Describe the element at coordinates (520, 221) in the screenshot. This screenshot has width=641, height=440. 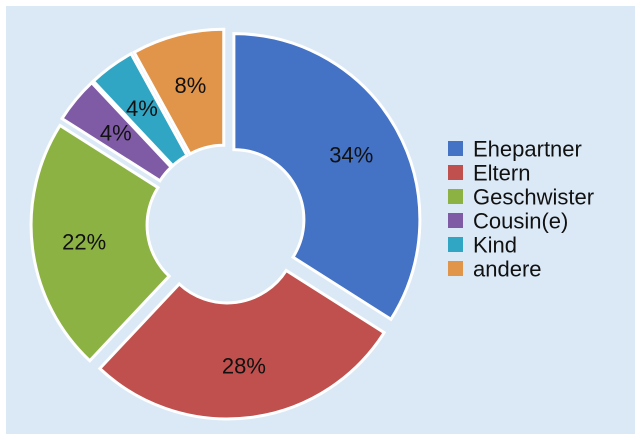
I see `legend-label-cousin-e: Cousin(e)` at that location.